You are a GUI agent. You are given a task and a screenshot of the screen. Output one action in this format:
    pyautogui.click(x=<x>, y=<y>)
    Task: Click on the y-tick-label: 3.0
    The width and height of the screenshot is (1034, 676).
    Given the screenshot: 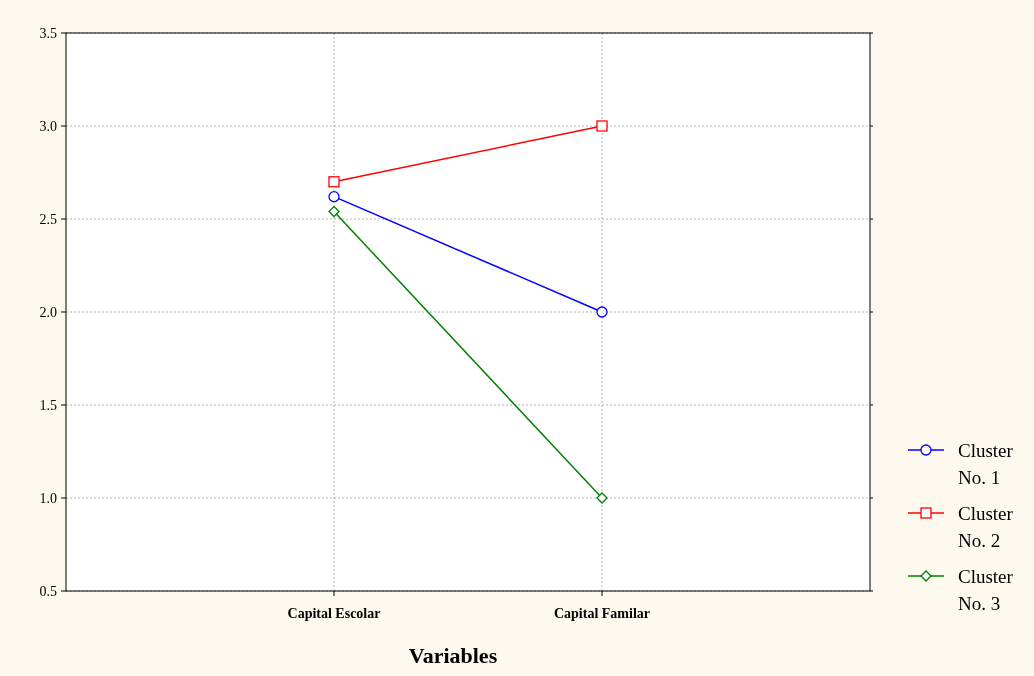 What is the action you would take?
    pyautogui.click(x=48, y=126)
    